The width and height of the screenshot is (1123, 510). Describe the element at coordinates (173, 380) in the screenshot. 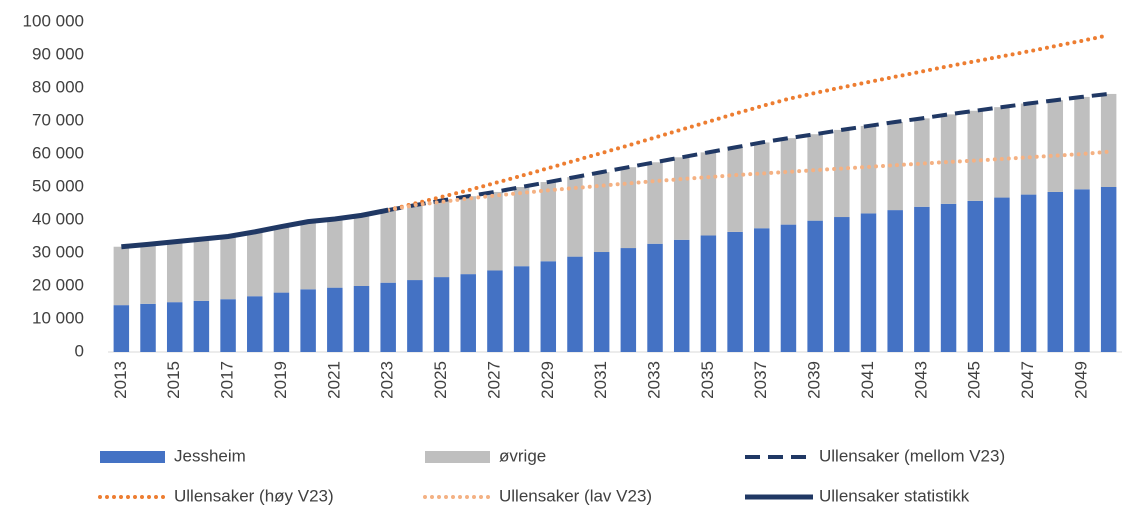

I see `x-tick-label: 2015` at that location.